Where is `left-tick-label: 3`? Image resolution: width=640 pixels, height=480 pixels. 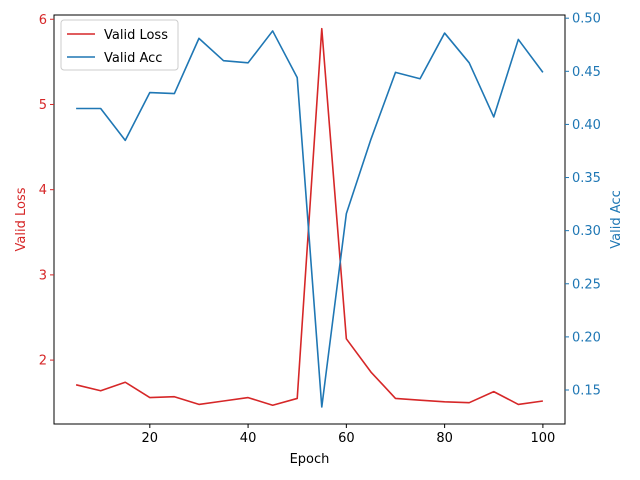 left-tick-label: 3 is located at coordinates (43, 275).